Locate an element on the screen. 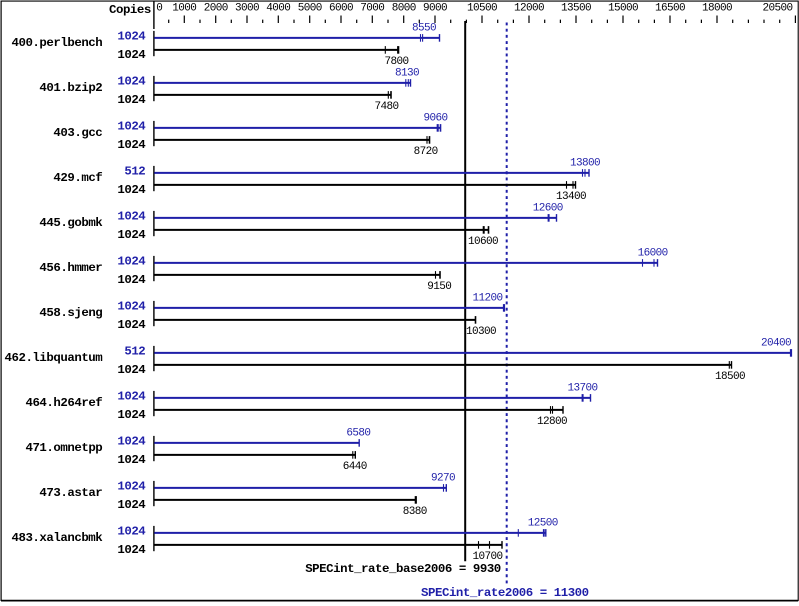 Image resolution: width=799 pixels, height=606 pixels. svg-text: 13700 is located at coordinates (582, 389).